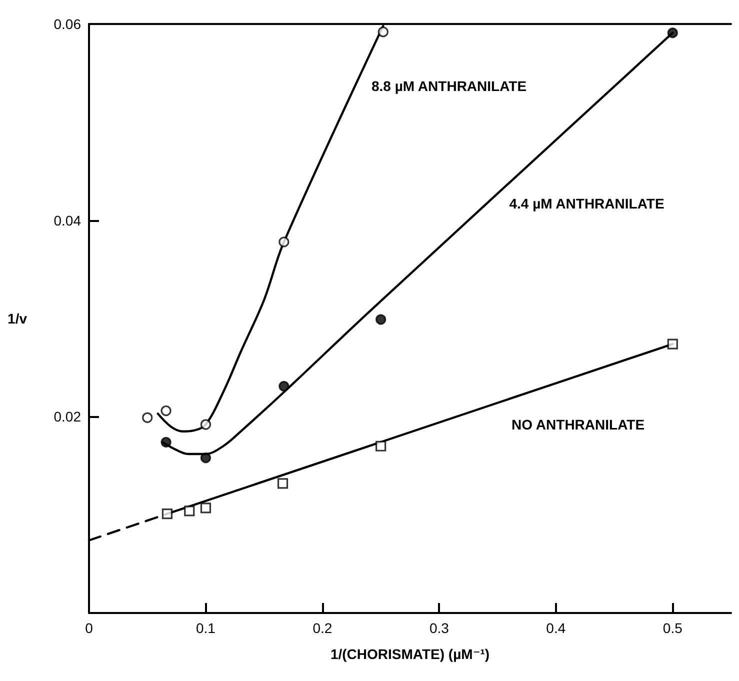  What do you see at coordinates (322, 628) in the screenshot?
I see `x-tick-label: 0.2` at bounding box center [322, 628].